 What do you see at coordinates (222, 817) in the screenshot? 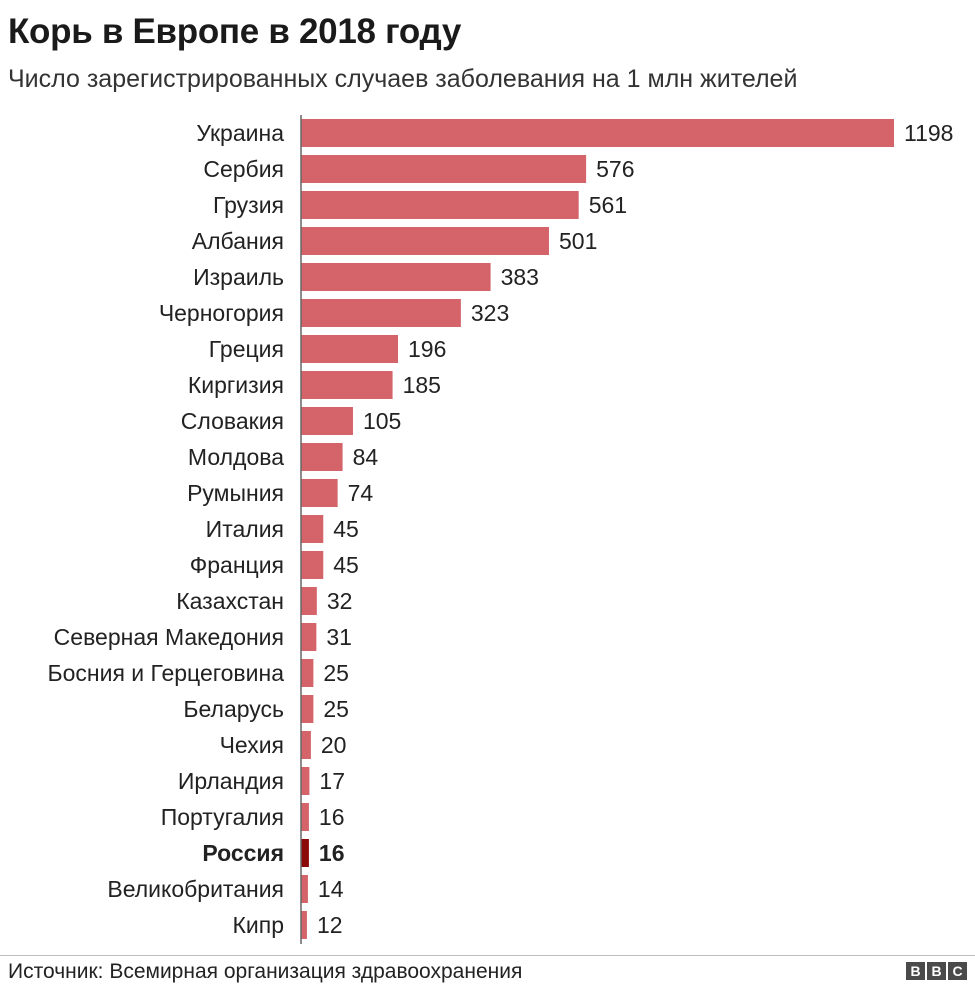
I see `category-label: Португалия` at bounding box center [222, 817].